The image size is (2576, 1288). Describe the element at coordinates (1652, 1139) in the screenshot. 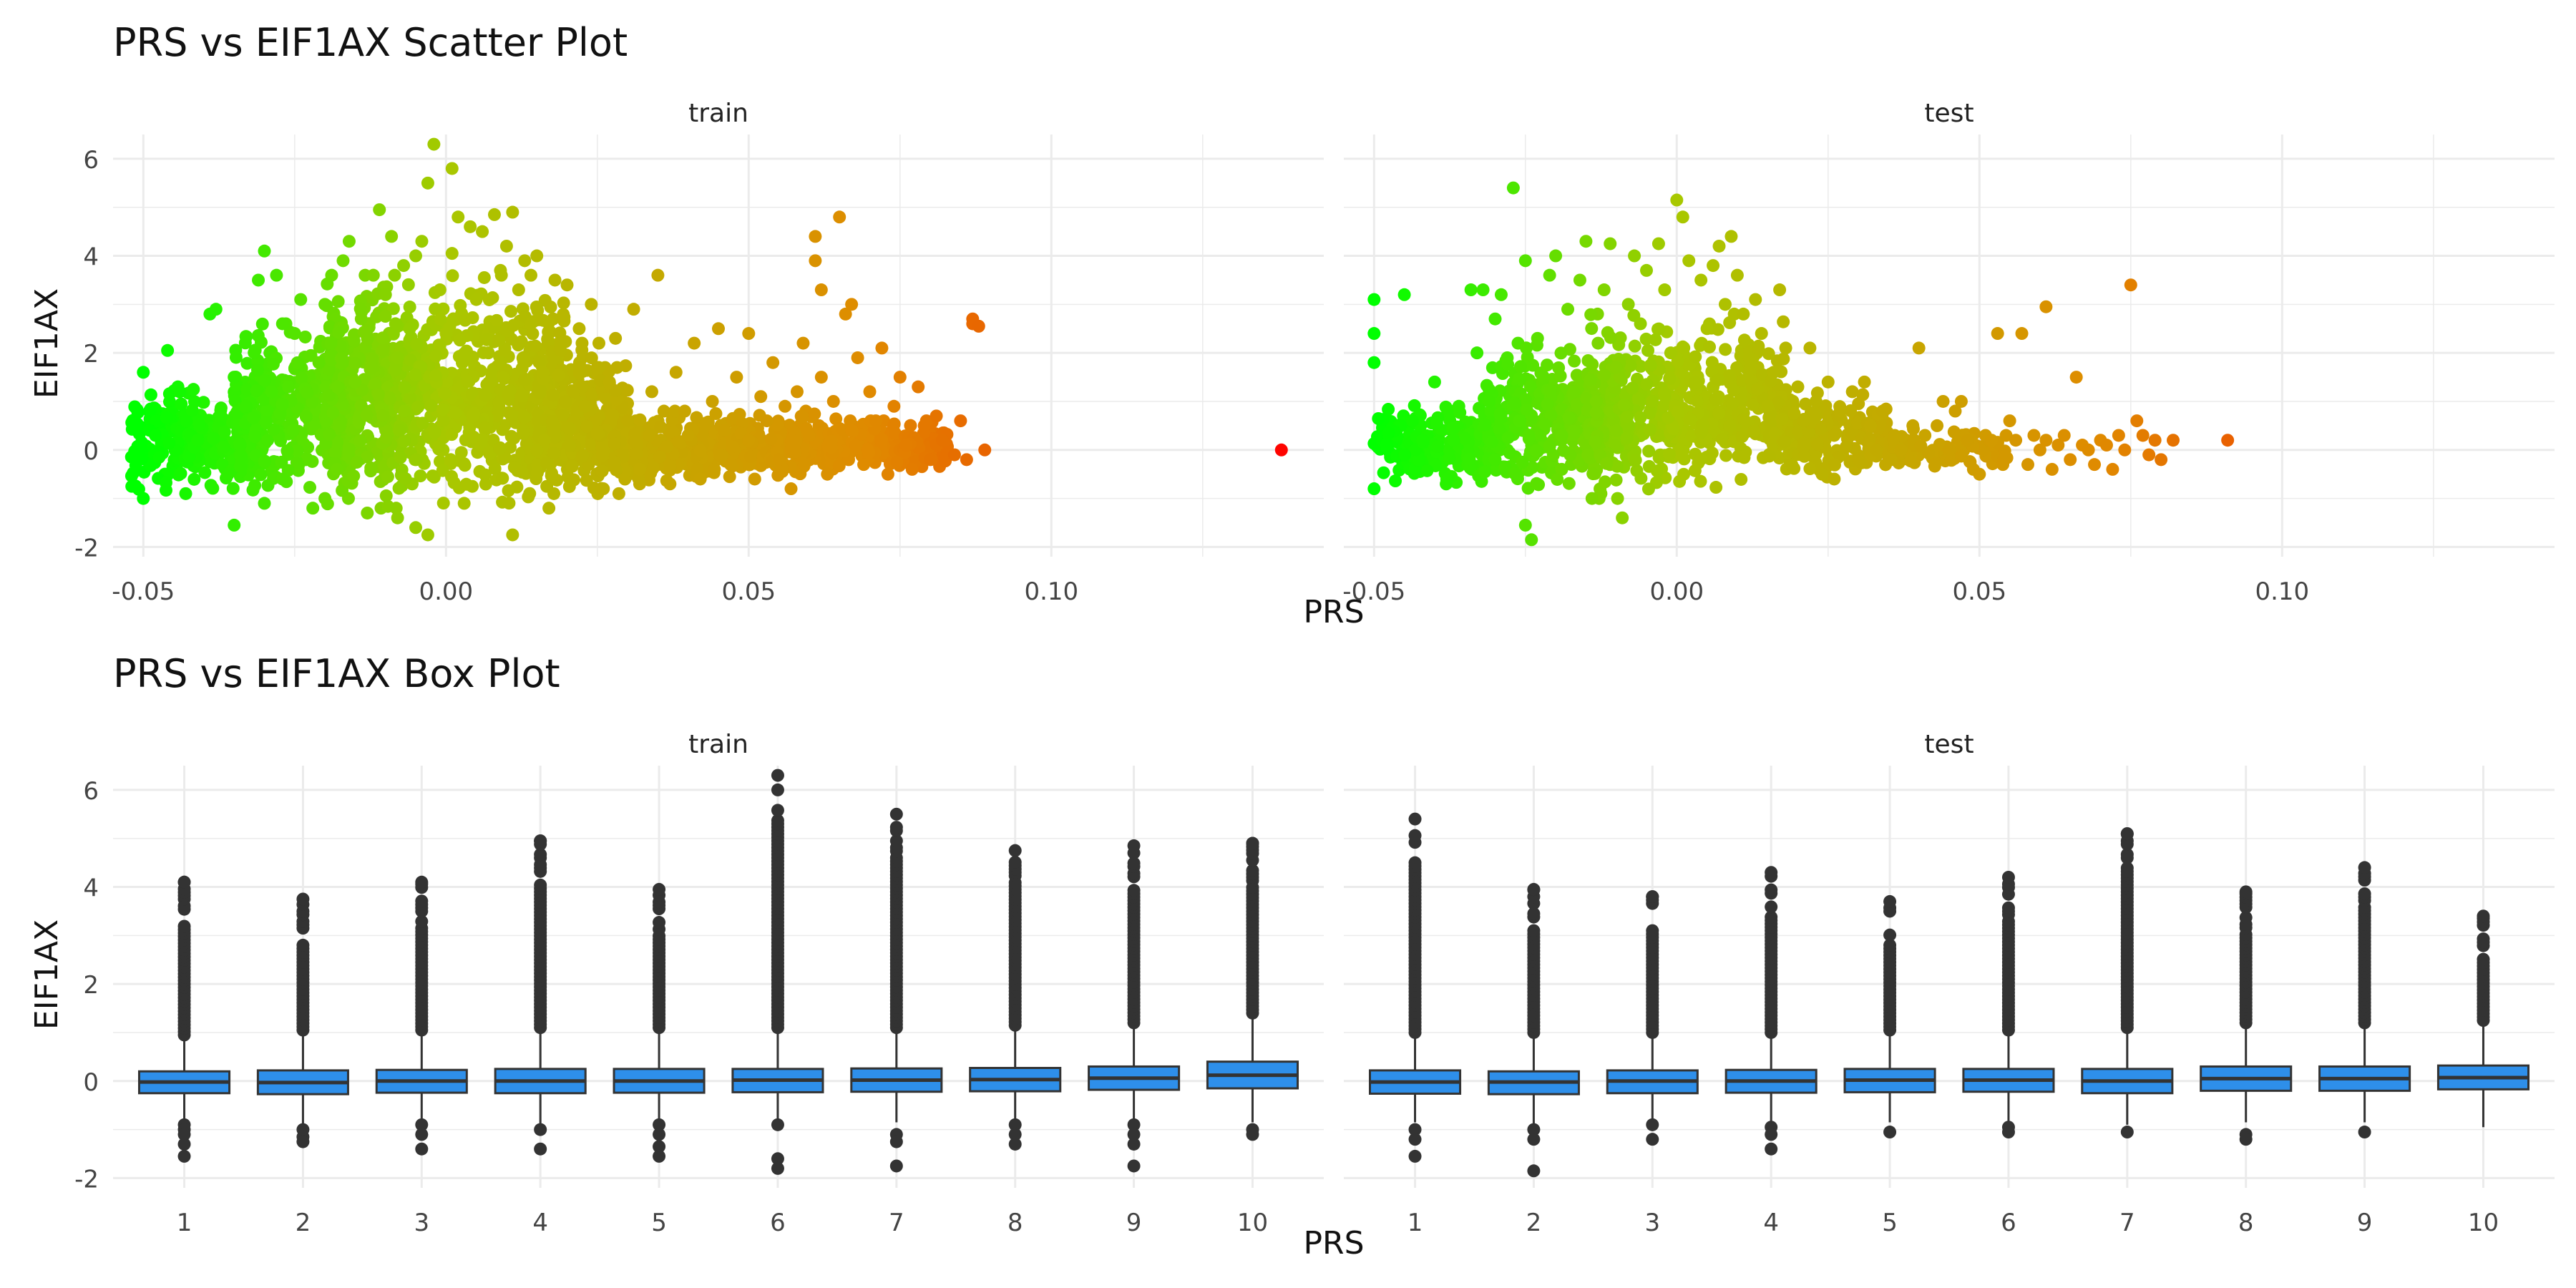

I see `box-test-cat-3-outlier` at that location.